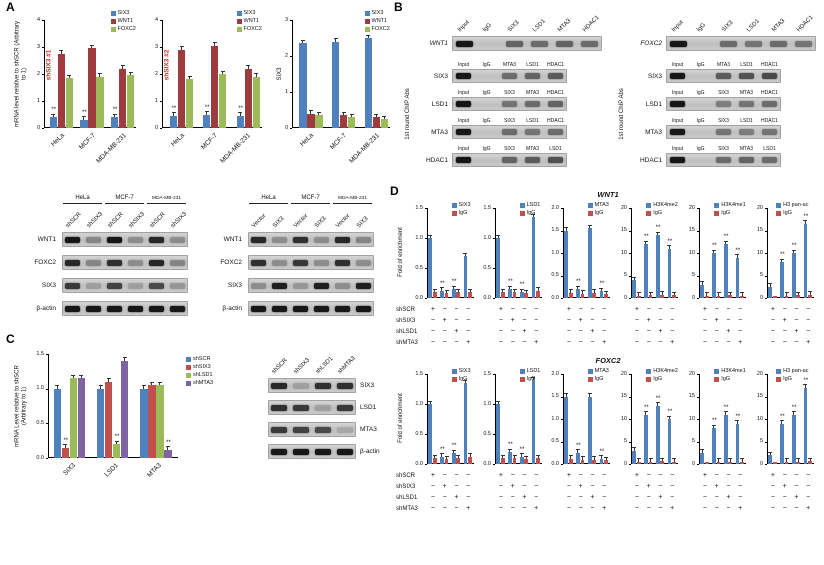  Describe the element at coordinates (311, 120) in the screenshot. I see `bar-WNT1` at that location.